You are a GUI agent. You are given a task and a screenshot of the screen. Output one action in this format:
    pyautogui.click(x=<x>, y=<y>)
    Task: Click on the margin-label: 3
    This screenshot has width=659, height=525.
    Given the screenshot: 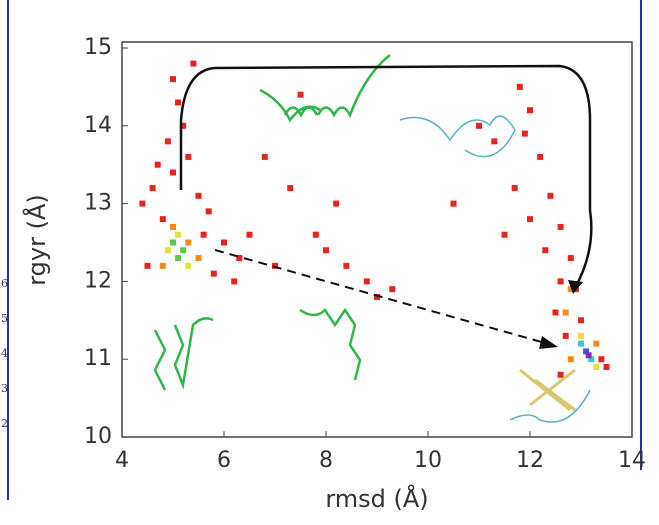 What is the action you would take?
    pyautogui.click(x=4, y=388)
    